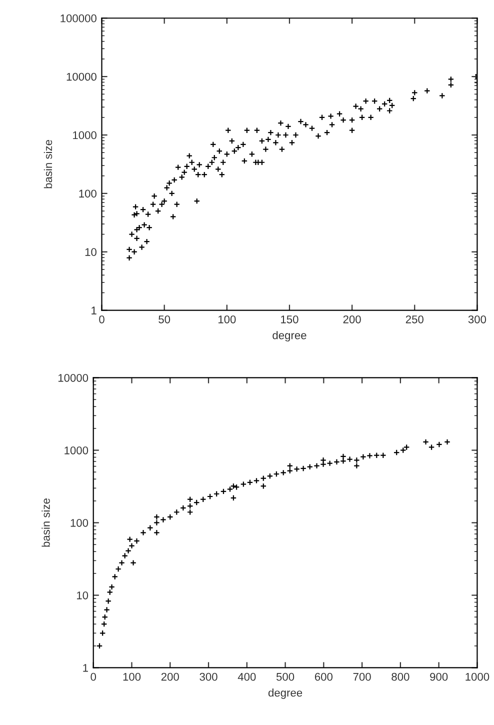 The height and width of the screenshot is (725, 494). What do you see at coordinates (415, 319) in the screenshot?
I see `x-tick-label: 250` at bounding box center [415, 319].